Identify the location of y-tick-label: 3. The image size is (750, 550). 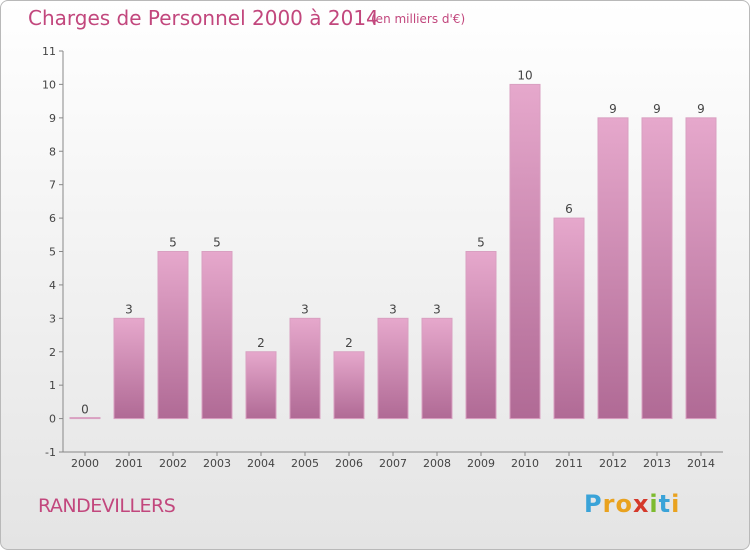
(52, 318).